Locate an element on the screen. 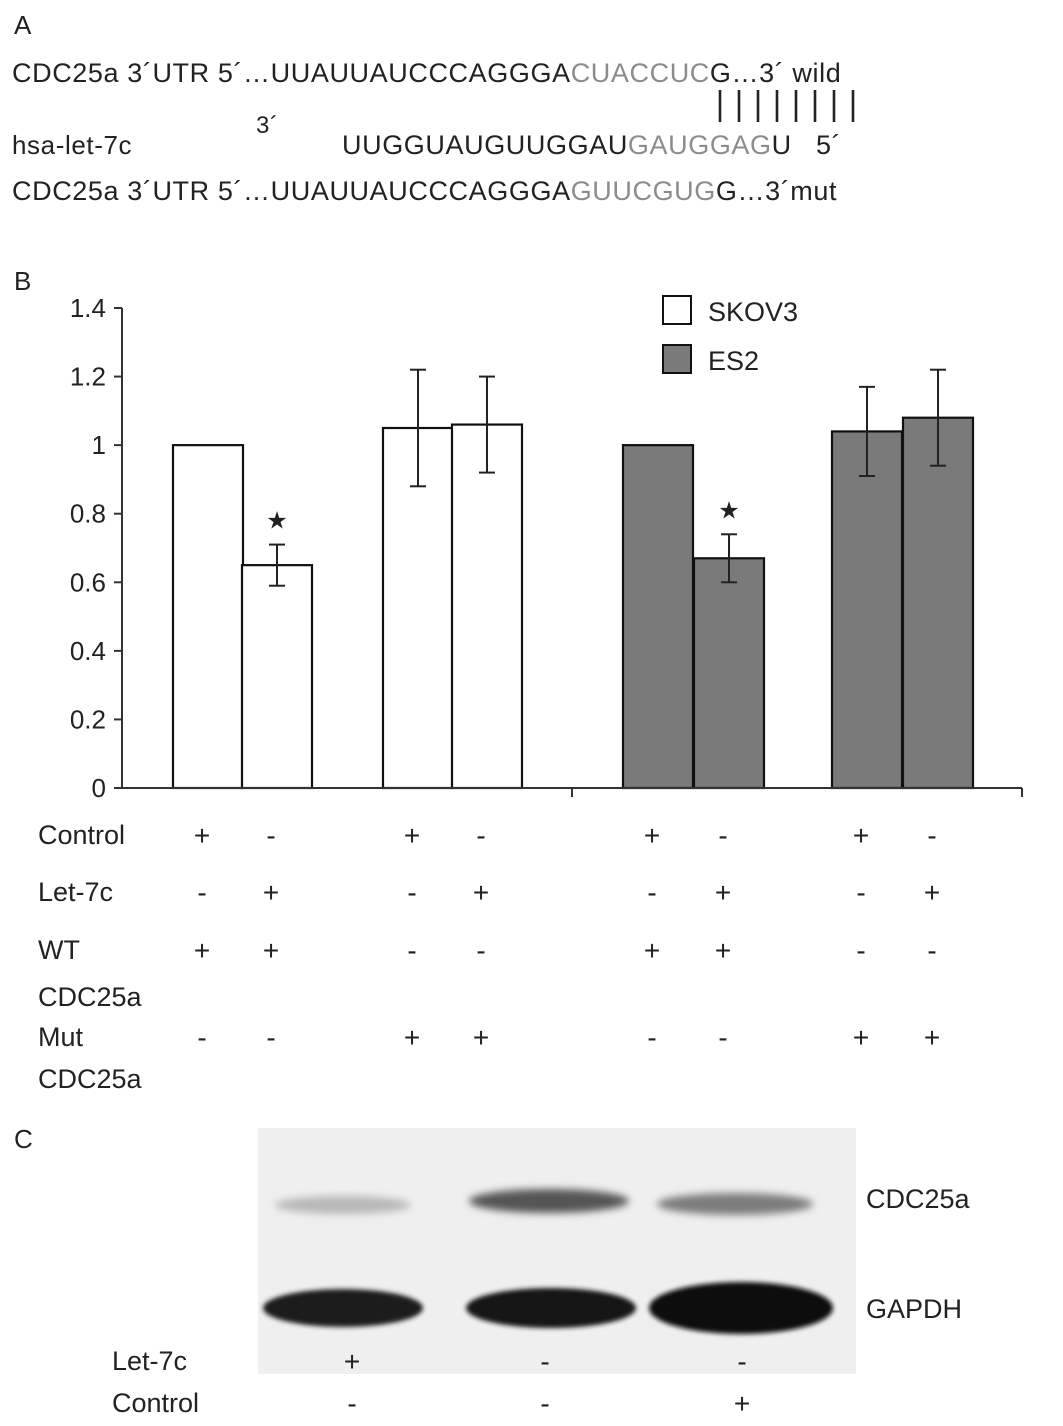 Image resolution: width=1063 pixels, height=1426 pixels. panel-c-letter: C is located at coordinates (23, 1139).